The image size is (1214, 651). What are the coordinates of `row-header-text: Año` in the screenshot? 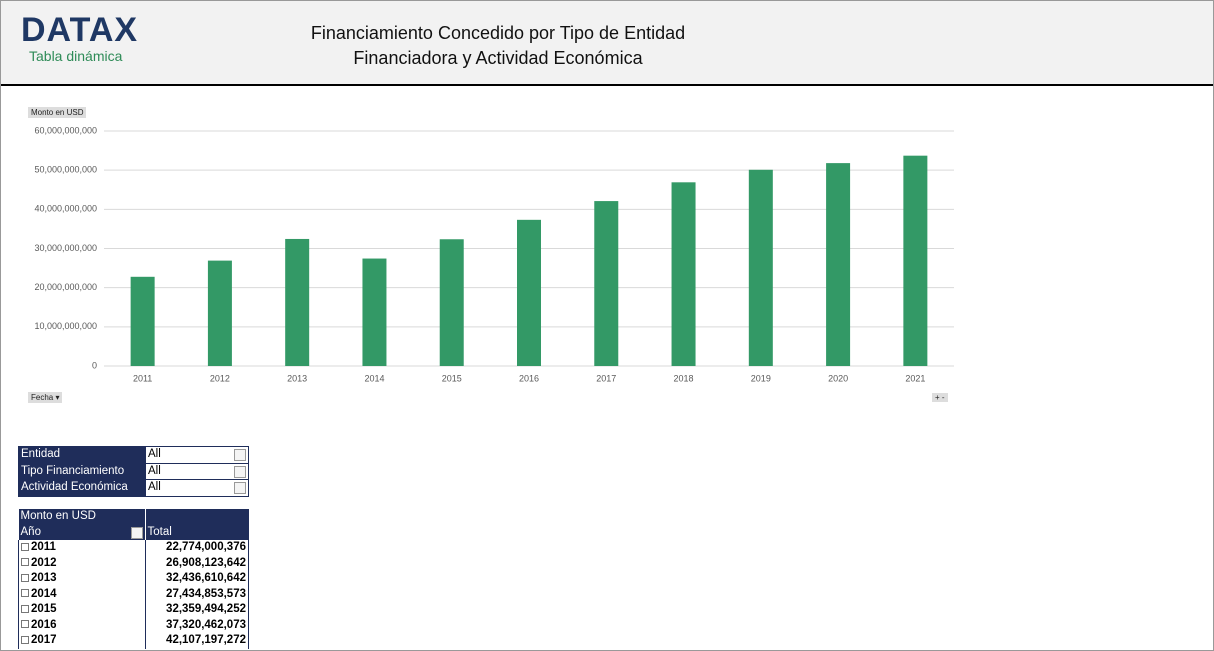 It's located at (30, 531).